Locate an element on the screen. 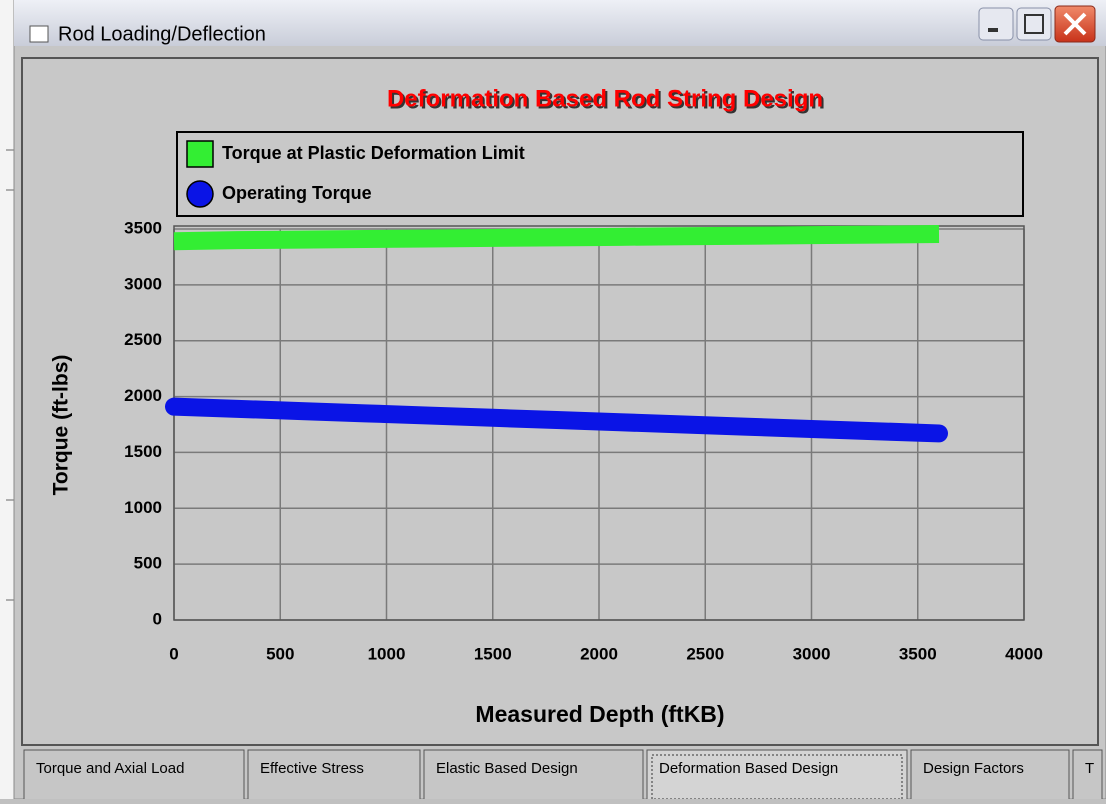 Image resolution: width=1106 pixels, height=804 pixels. chart-title-shadow: Deformation Based Rod String Design is located at coordinates (607, 100).